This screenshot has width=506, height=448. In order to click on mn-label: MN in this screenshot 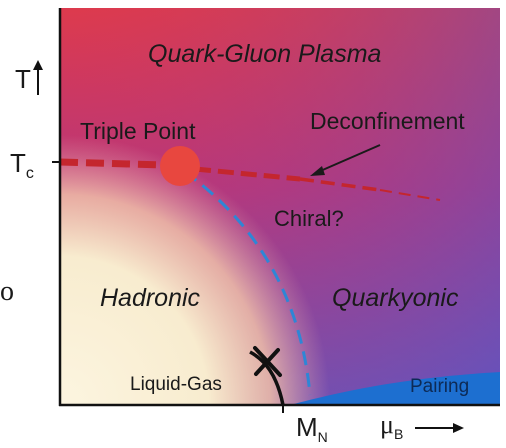, I will do `click(312, 428)`.